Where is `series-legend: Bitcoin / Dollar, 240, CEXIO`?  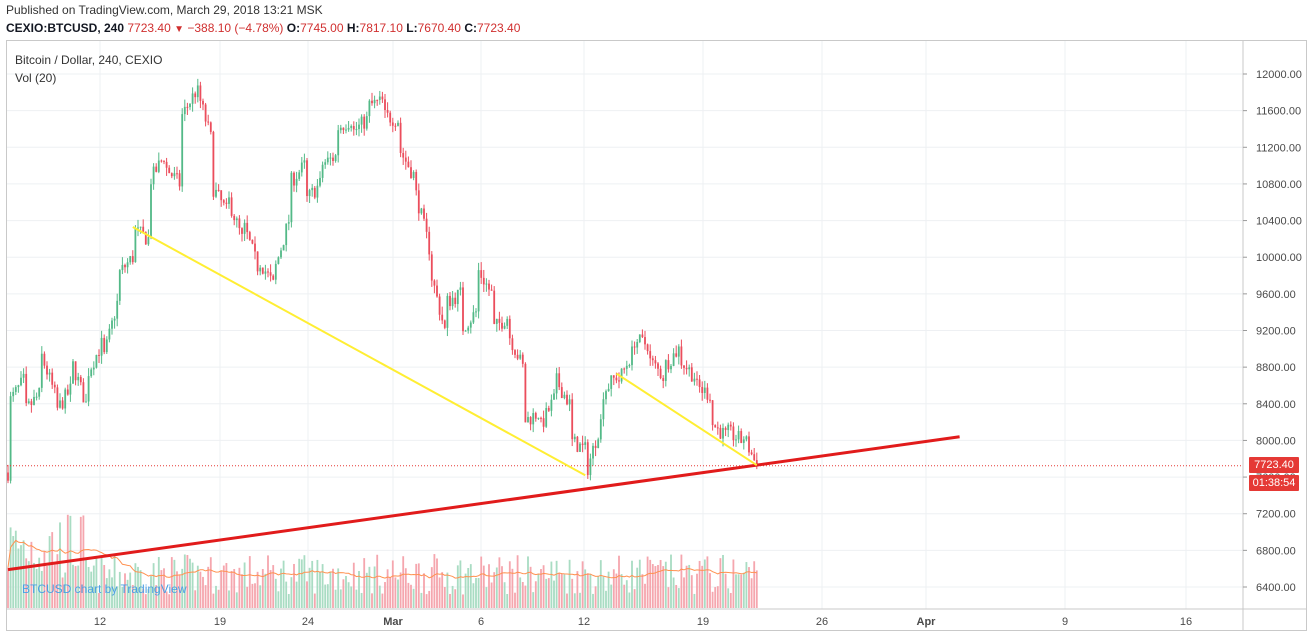
series-legend: Bitcoin / Dollar, 240, CEXIO is located at coordinates (89, 60).